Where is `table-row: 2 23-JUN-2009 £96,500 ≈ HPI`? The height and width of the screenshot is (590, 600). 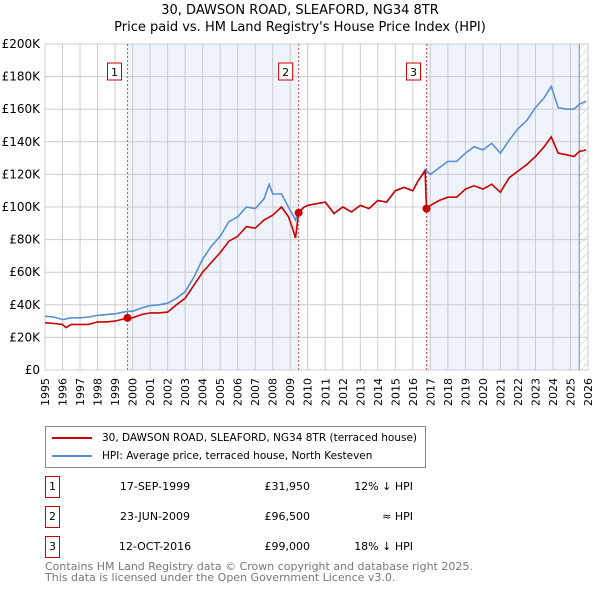 table-row: 2 23-JUN-2009 £96,500 ≈ HPI is located at coordinates (245, 517).